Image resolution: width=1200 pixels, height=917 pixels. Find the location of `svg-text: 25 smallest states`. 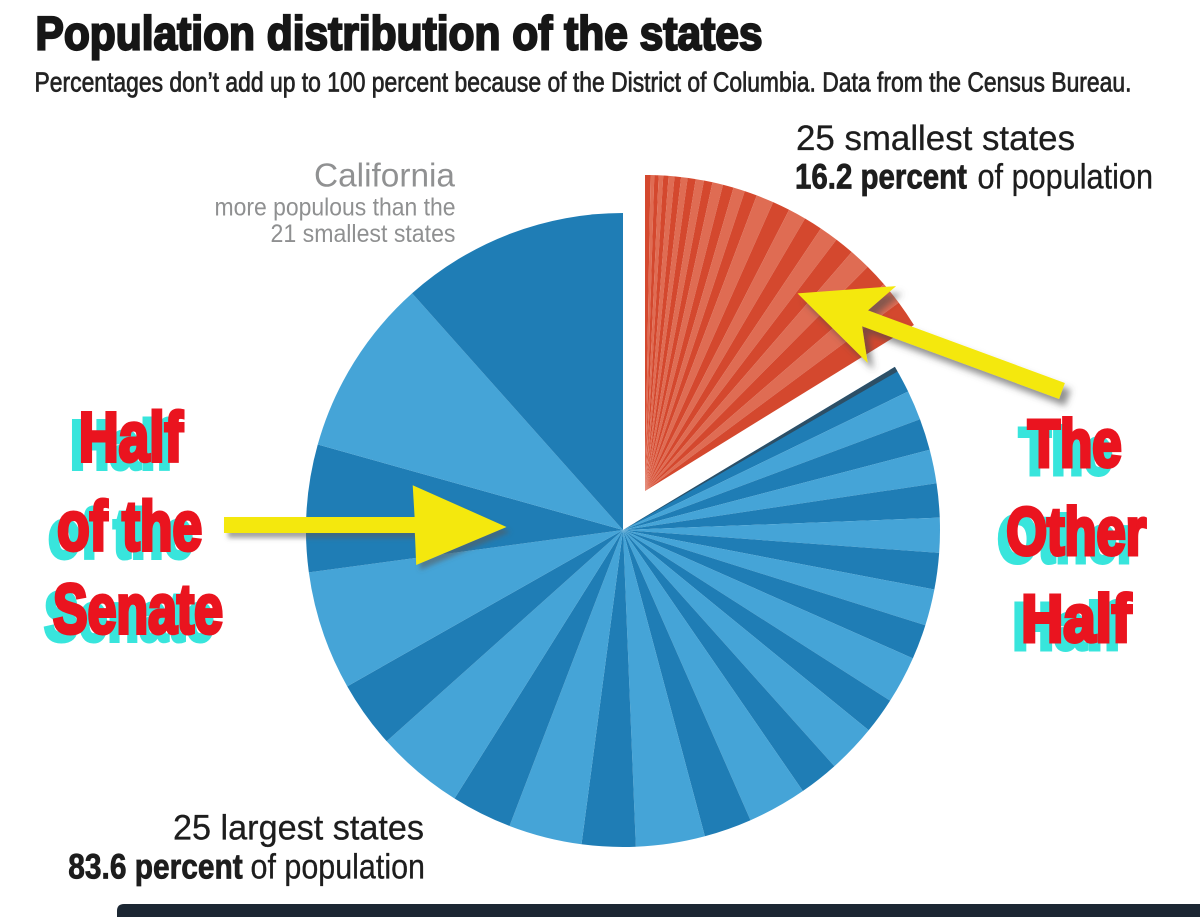

svg-text: 25 smallest states is located at coordinates (935, 138).